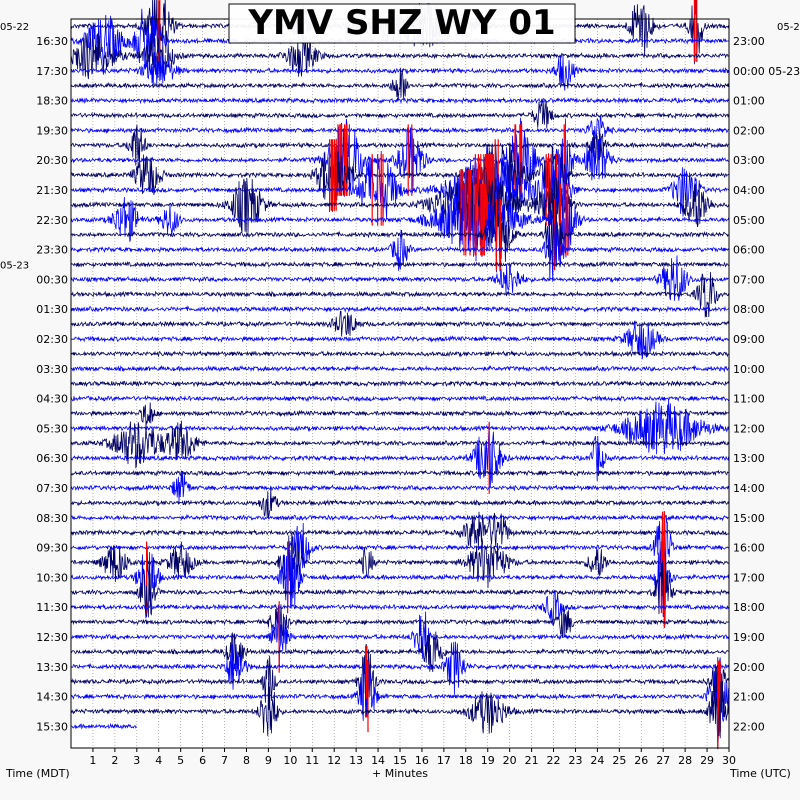 The image size is (800, 800). Describe the element at coordinates (52, 250) in the screenshot. I see `left-time-label: 23:30` at that location.